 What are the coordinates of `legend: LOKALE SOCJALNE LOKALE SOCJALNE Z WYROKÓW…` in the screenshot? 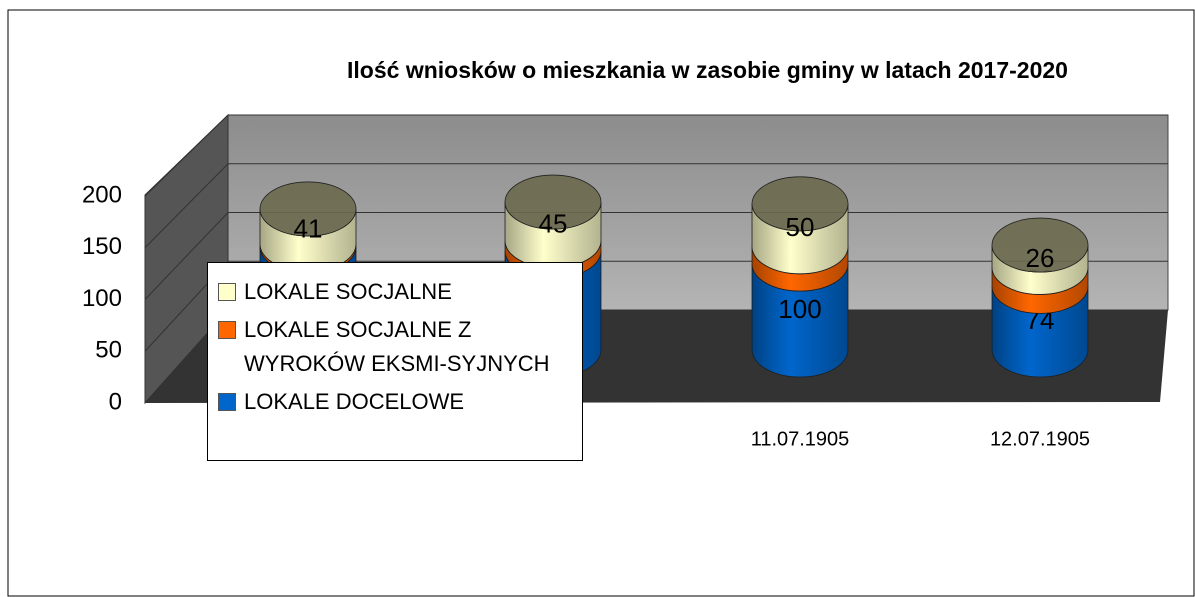 It's located at (395, 361).